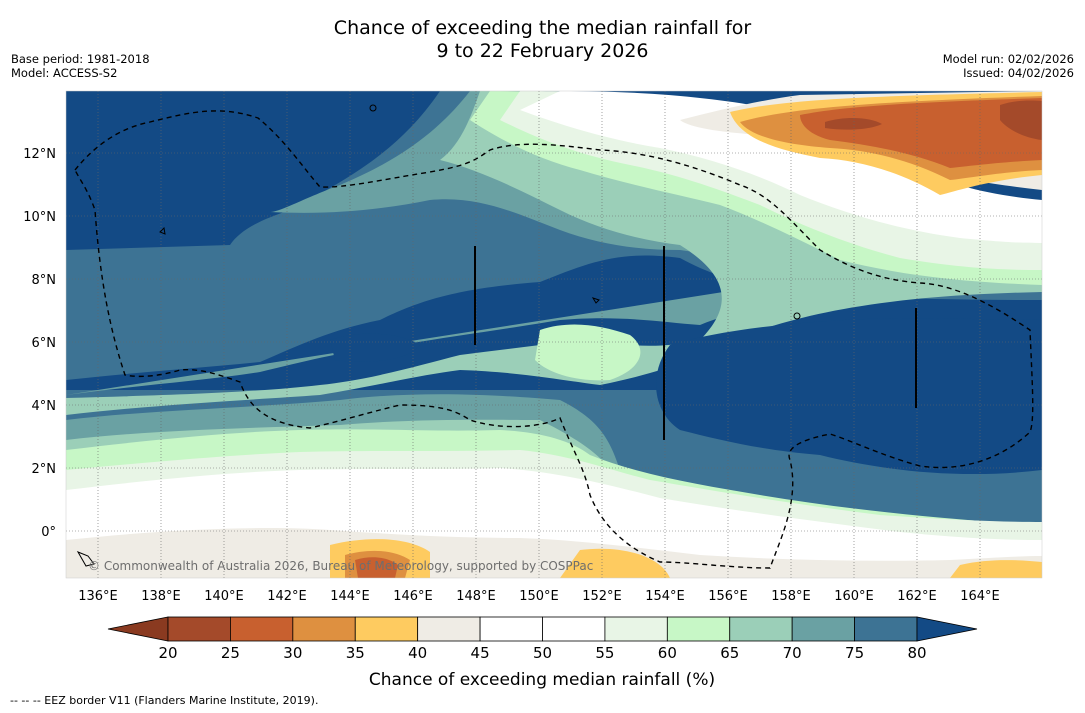 The height and width of the screenshot is (713, 1085). What do you see at coordinates (947, 629) in the screenshot?
I see `colorbar-over-arrow` at bounding box center [947, 629].